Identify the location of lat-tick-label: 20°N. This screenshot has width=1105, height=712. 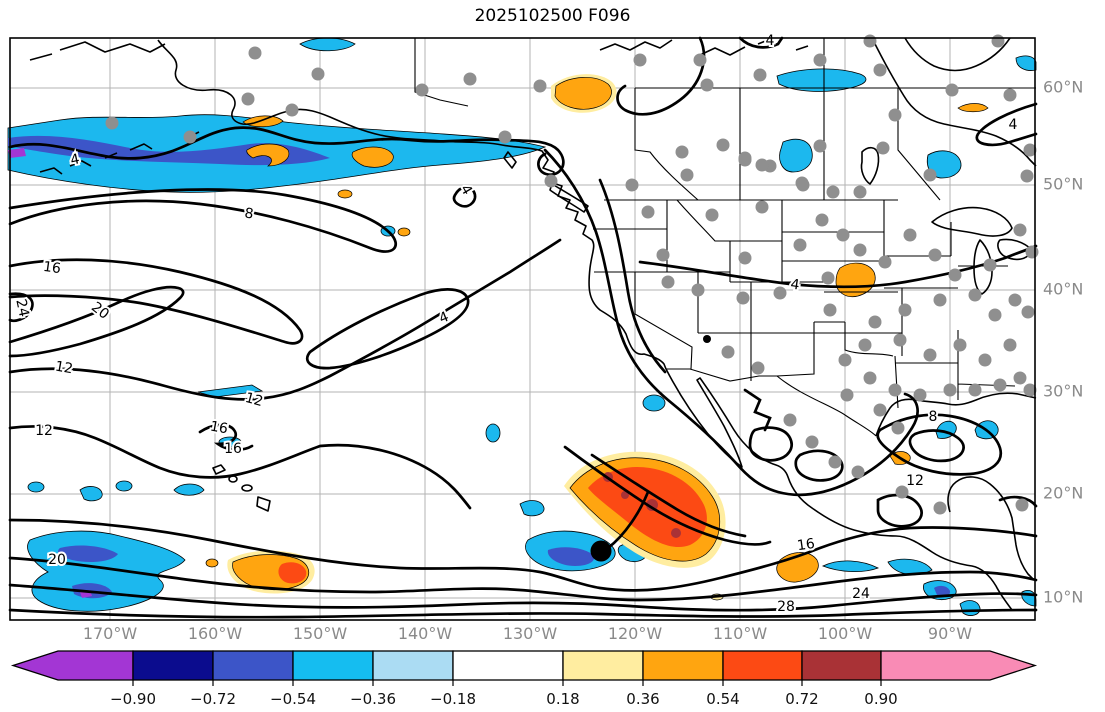
(1063, 493).